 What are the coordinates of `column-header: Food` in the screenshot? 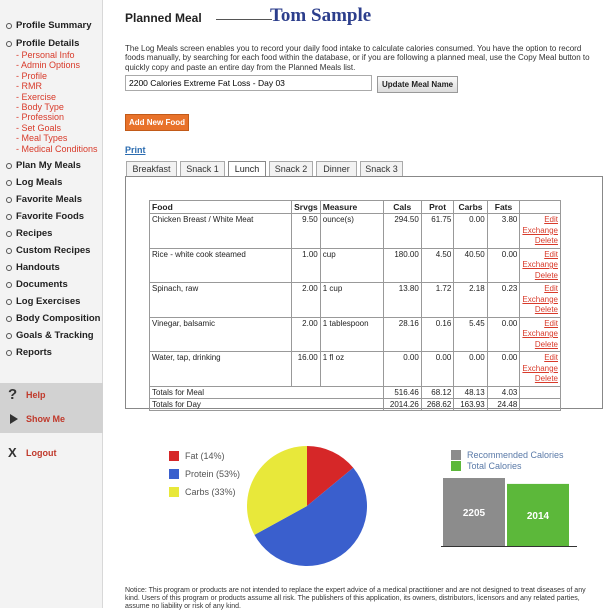 It's located at (220, 207).